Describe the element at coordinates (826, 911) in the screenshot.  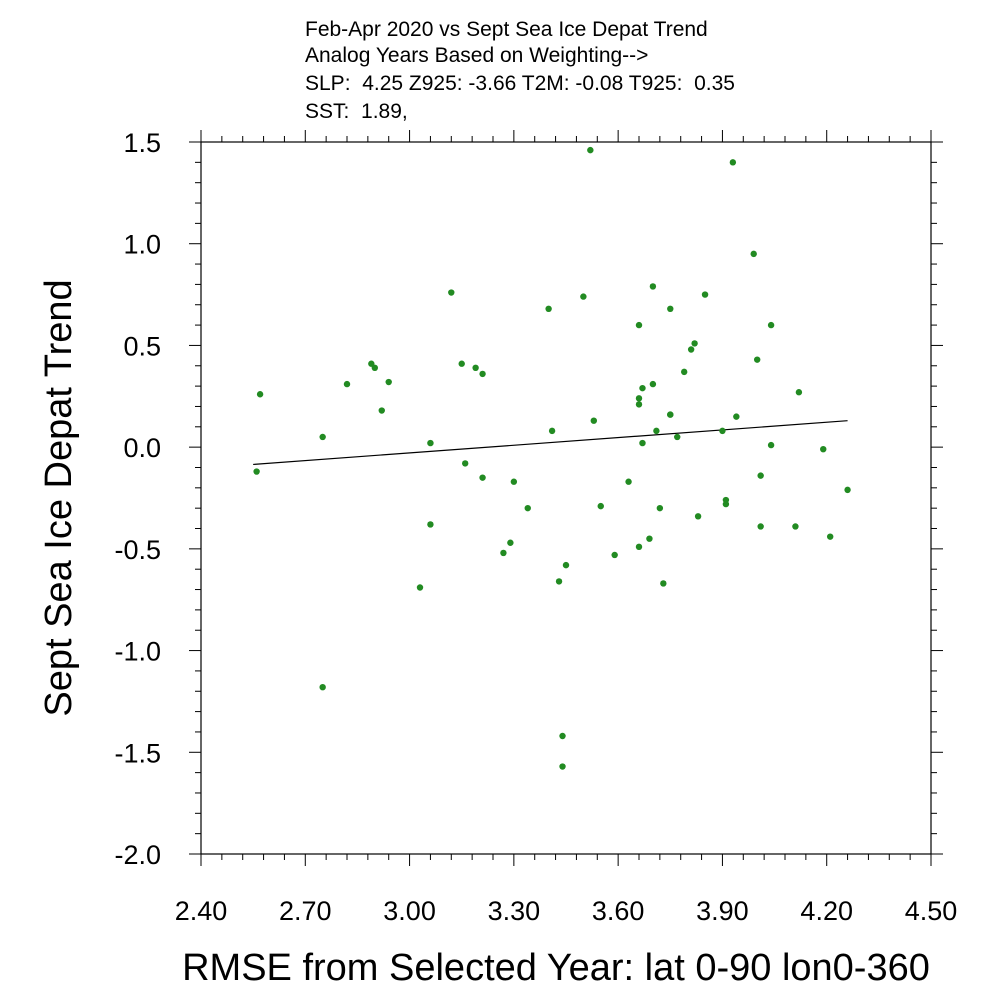
I see `x-tick-label: 4.20` at that location.